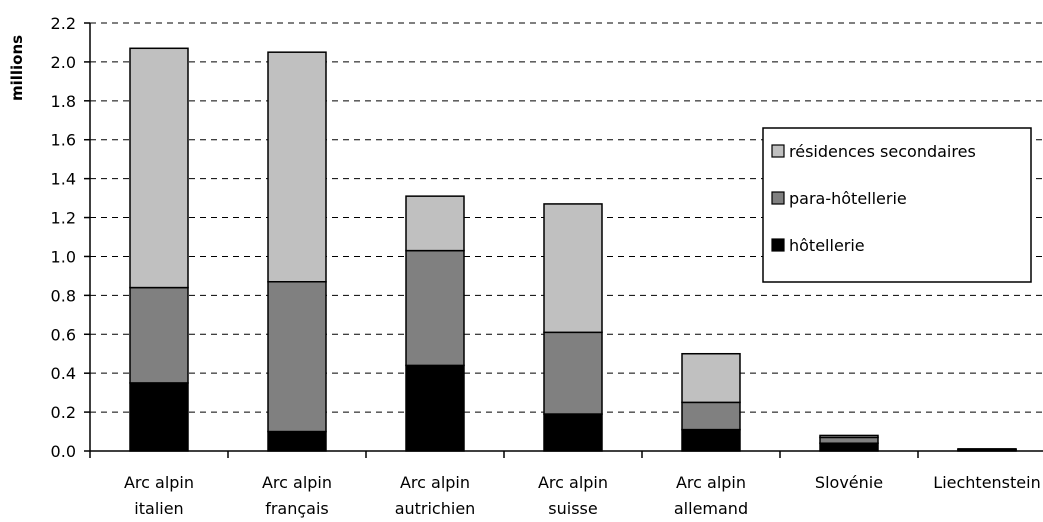 The height and width of the screenshot is (522, 1043). What do you see at coordinates (63, 62) in the screenshot?
I see `y-tick-label: 2.0` at bounding box center [63, 62].